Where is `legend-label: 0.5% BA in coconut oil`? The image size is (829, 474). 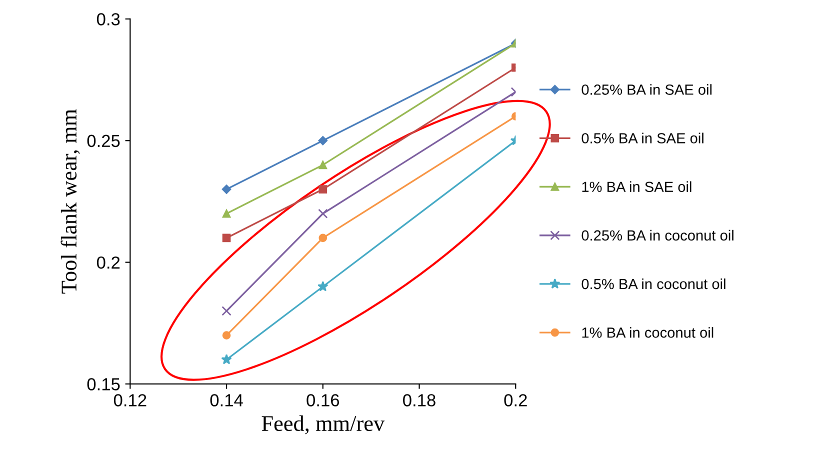
legend-label: 0.5% BA in coconut oil is located at coordinates (654, 284).